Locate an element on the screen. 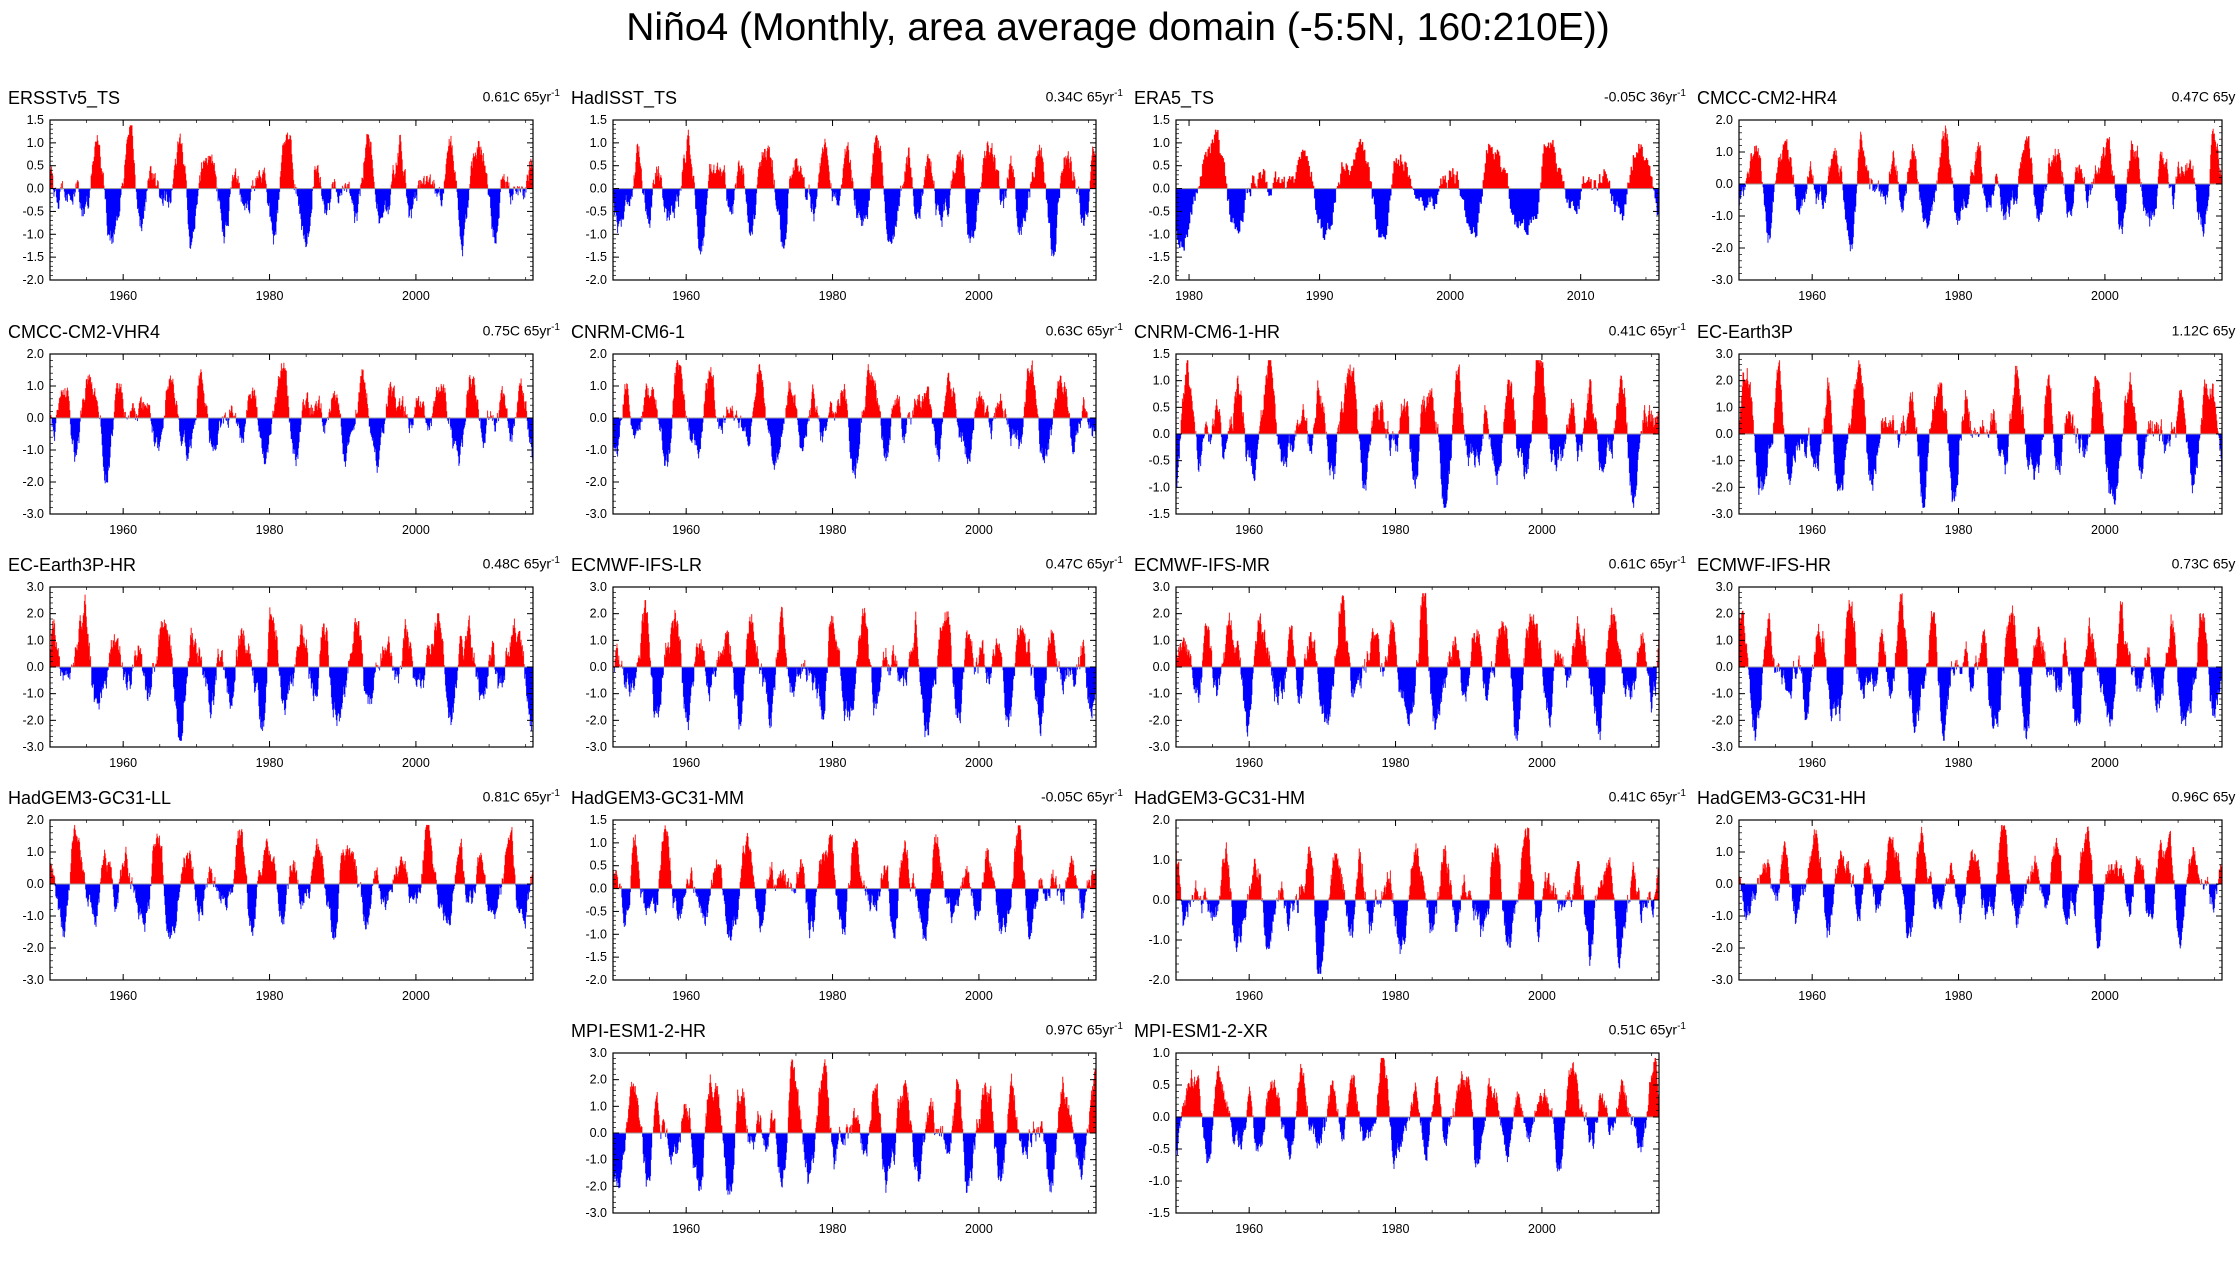  panel-title: CNRM-CM6-1-HR is located at coordinates (1207, 332).